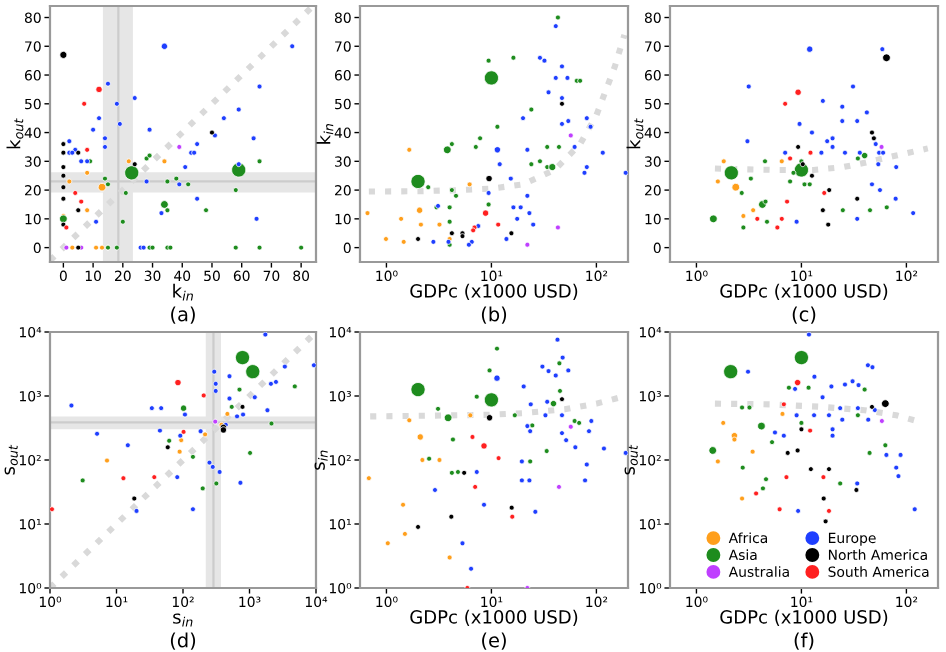 The height and width of the screenshot is (652, 946). What do you see at coordinates (321, 460) in the screenshot?
I see `y-axis-title: s$_{in}$` at bounding box center [321, 460].